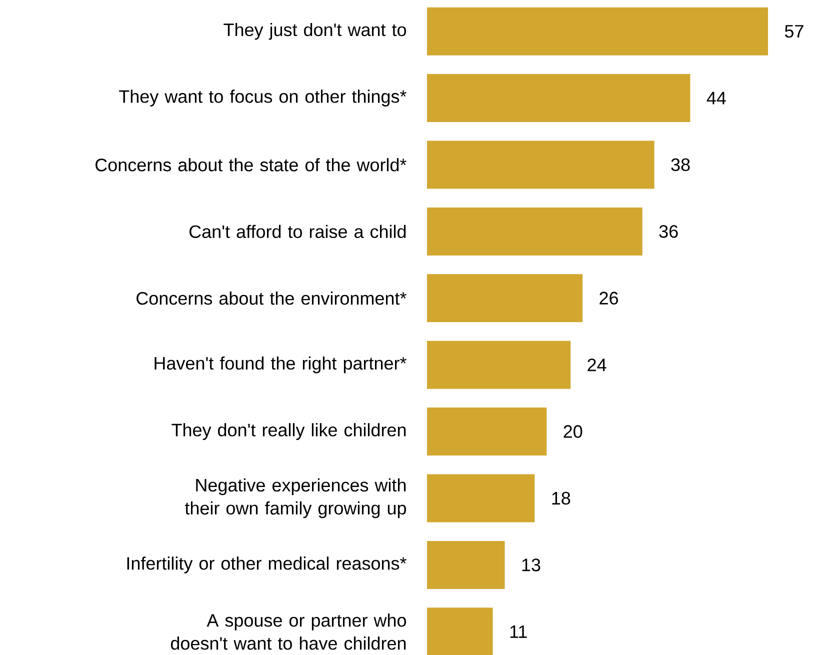 This screenshot has width=821, height=655. What do you see at coordinates (289, 431) in the screenshot?
I see `y-tick-label: They don't really like children` at bounding box center [289, 431].